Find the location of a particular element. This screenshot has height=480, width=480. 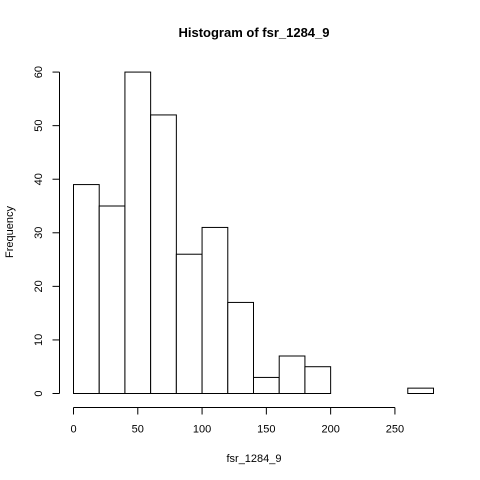

y-tick-label: 10 is located at coordinates (39, 340).